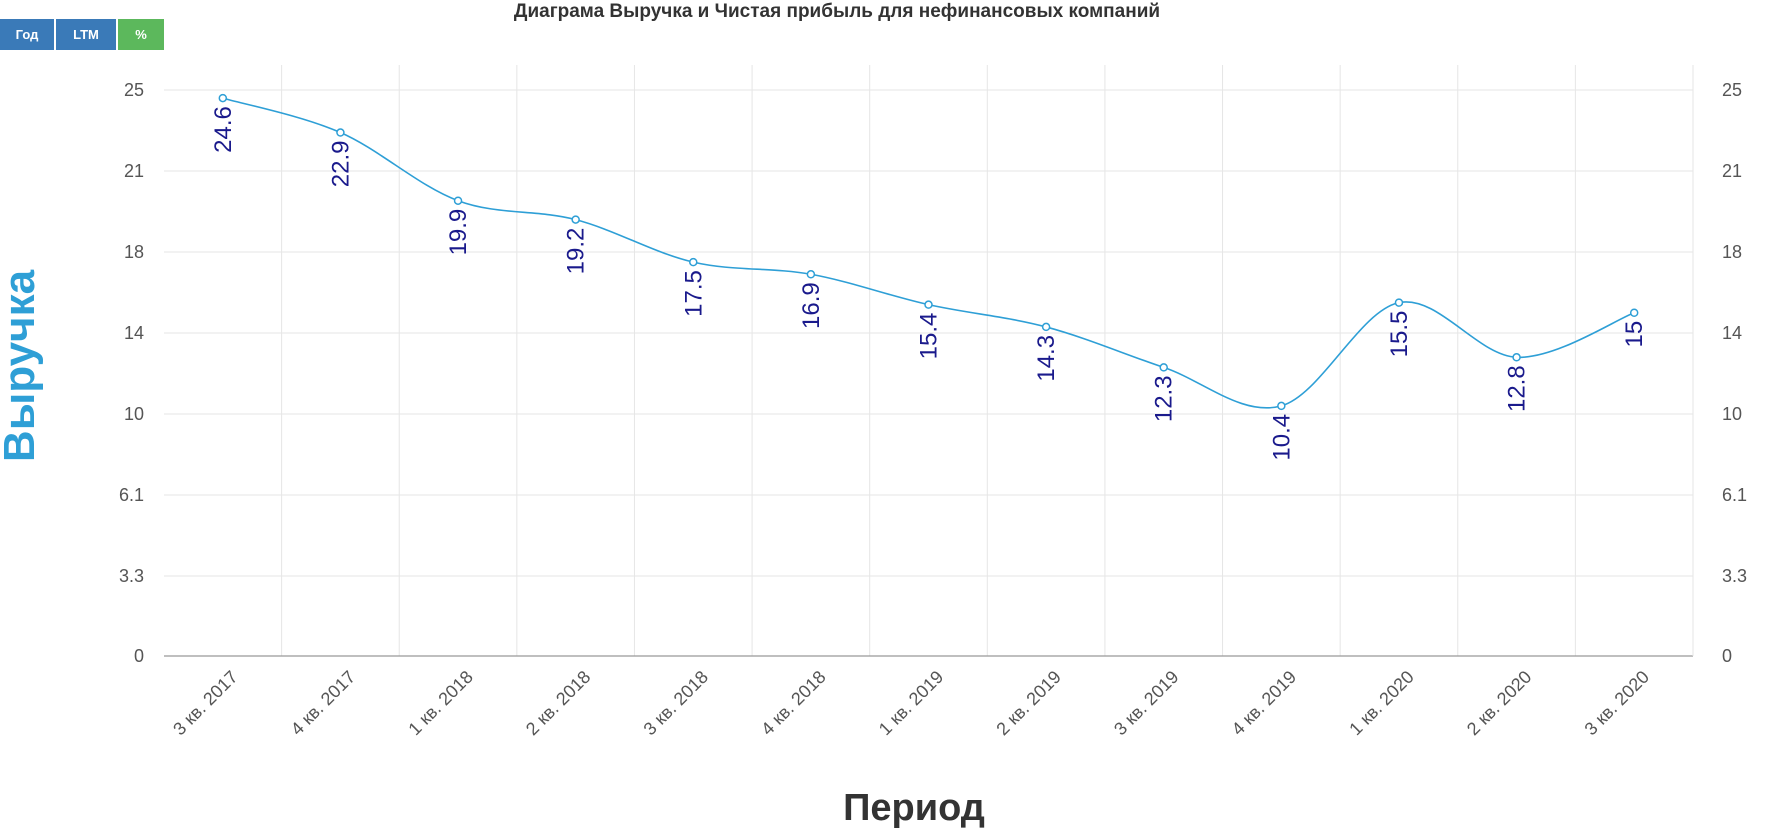 Image resolution: width=1767 pixels, height=834 pixels. I want to click on y-tick-label-left: 25, so click(134, 90).